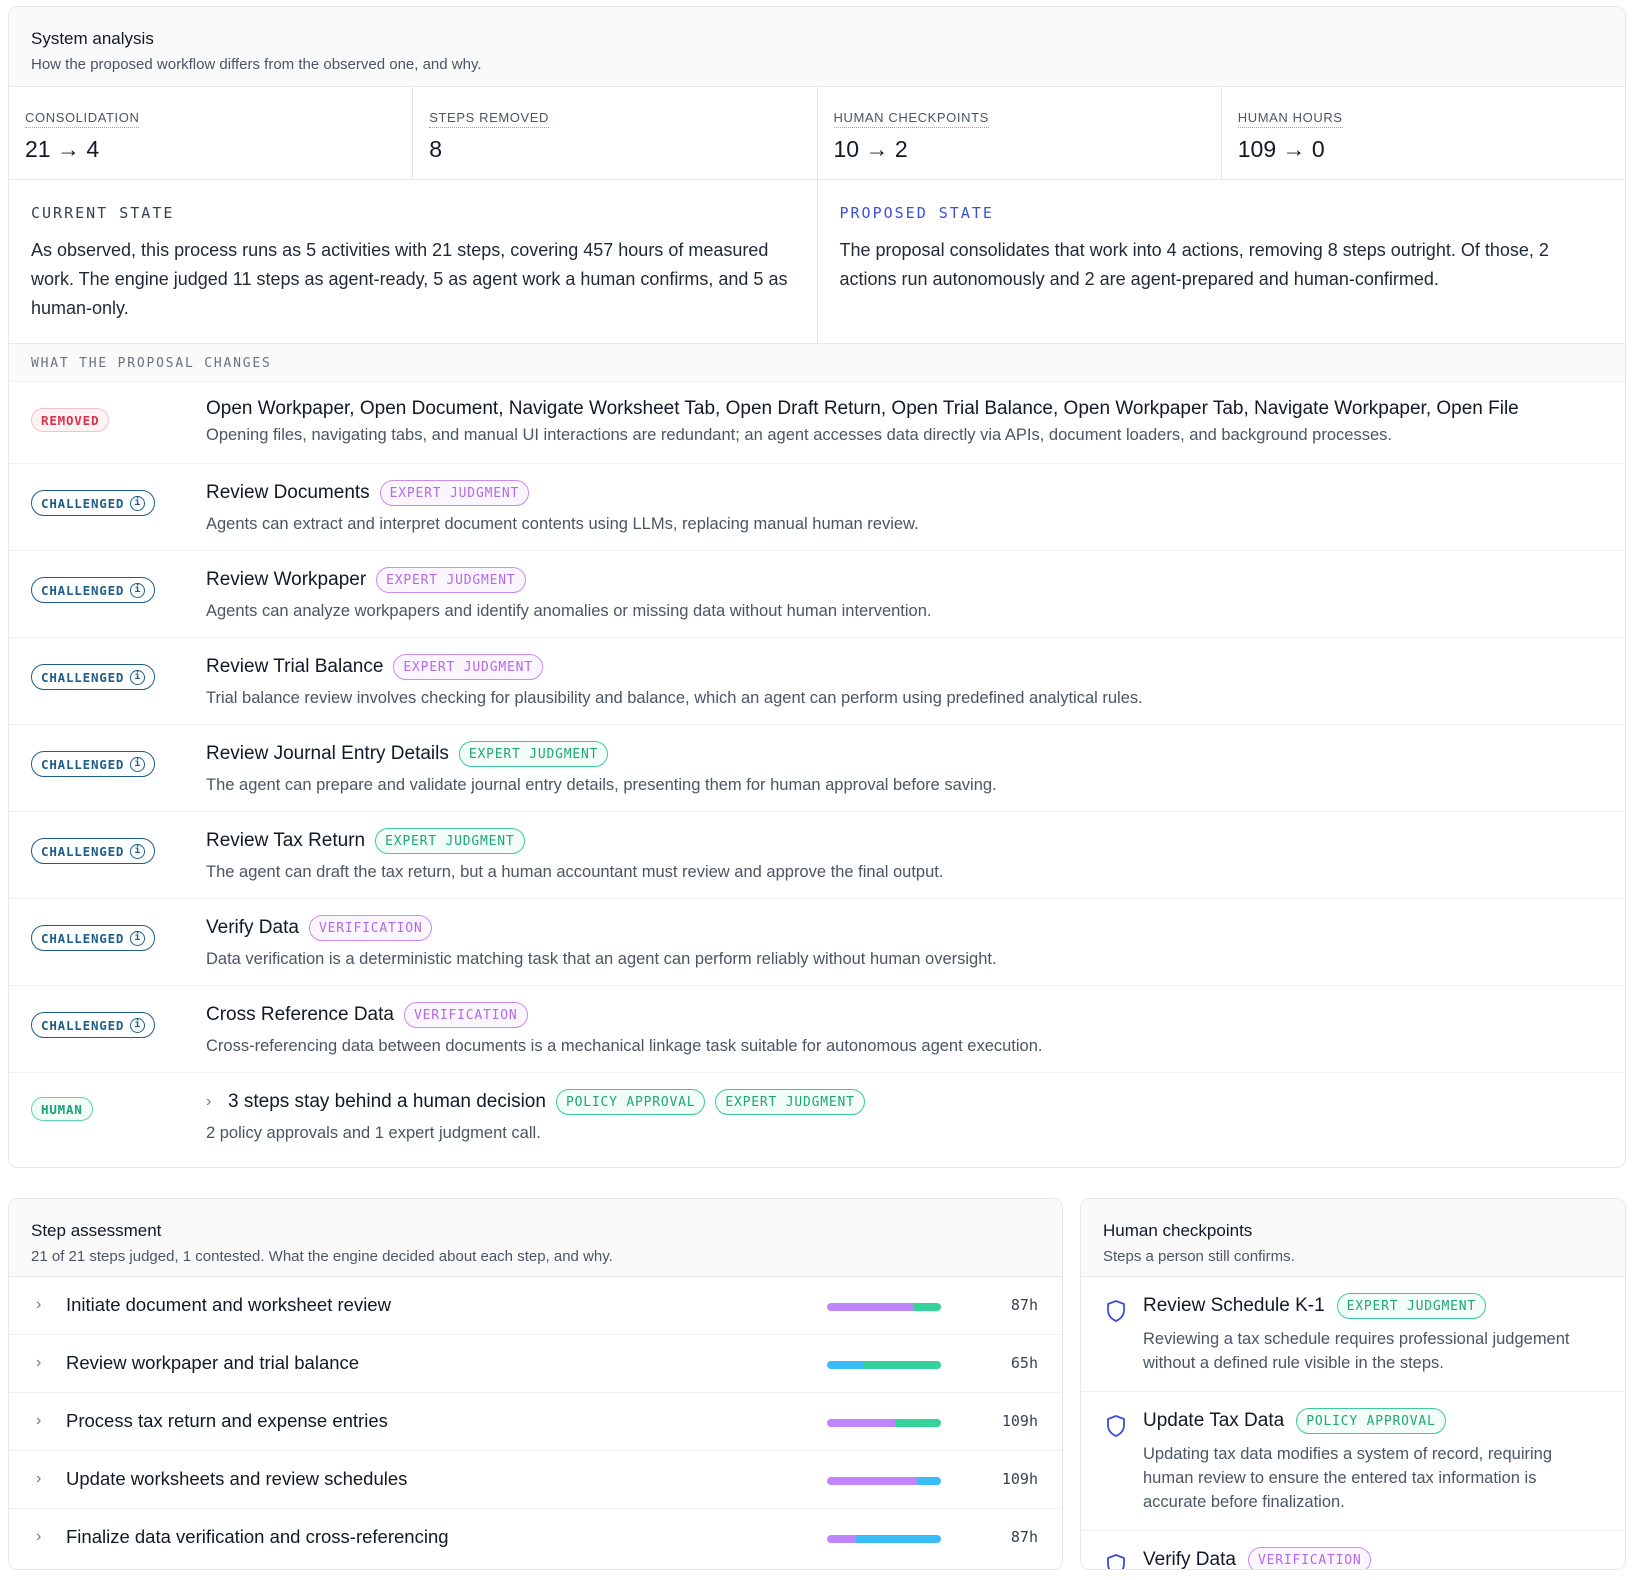 This screenshot has width=1634, height=1580. Describe the element at coordinates (1199, 1256) in the screenshot. I see `human-checkpoints-subtitle: Steps a person still confirms.` at that location.